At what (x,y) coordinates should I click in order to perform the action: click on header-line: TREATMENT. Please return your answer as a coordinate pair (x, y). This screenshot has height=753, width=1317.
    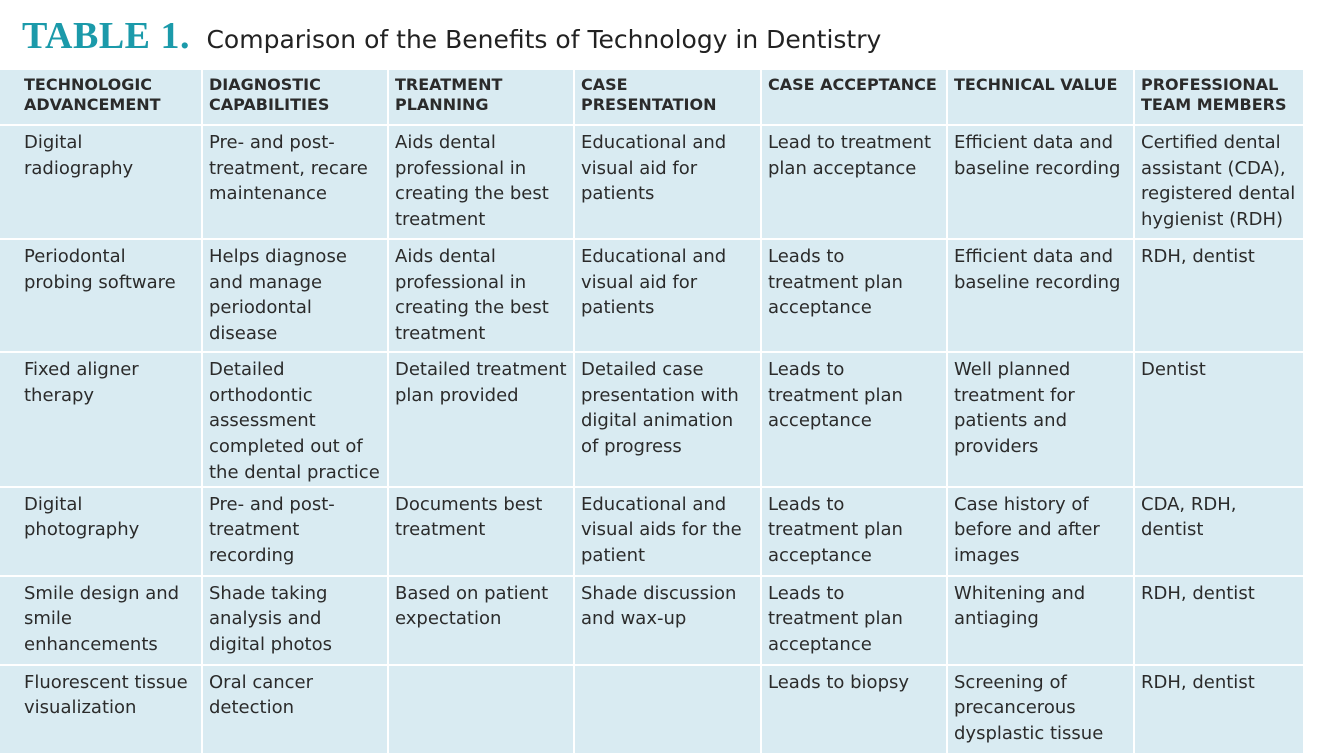
    Looking at the image, I should click on (449, 84).